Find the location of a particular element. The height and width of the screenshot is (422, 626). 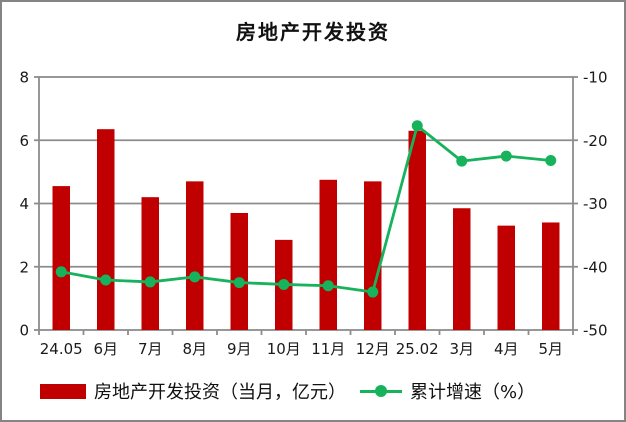

legend-bar-label: 房地产开发投资（当月，亿元） is located at coordinates (220, 392).